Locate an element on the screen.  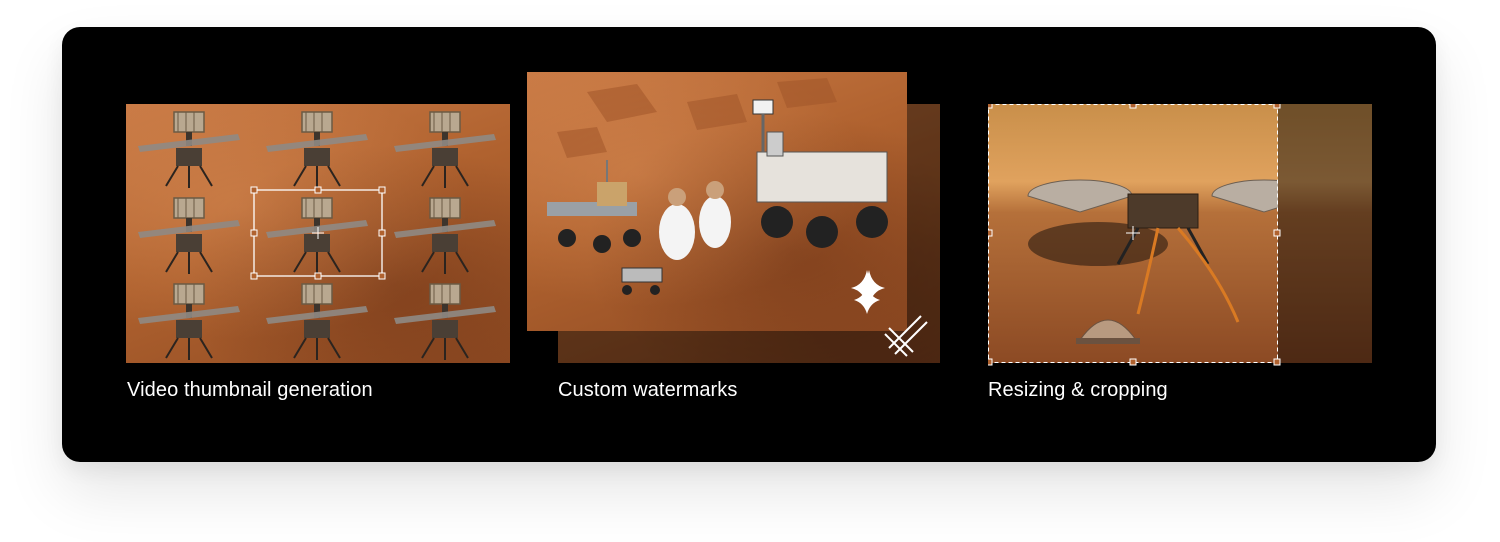
medium-rover-graphic is located at coordinates (594, 206).